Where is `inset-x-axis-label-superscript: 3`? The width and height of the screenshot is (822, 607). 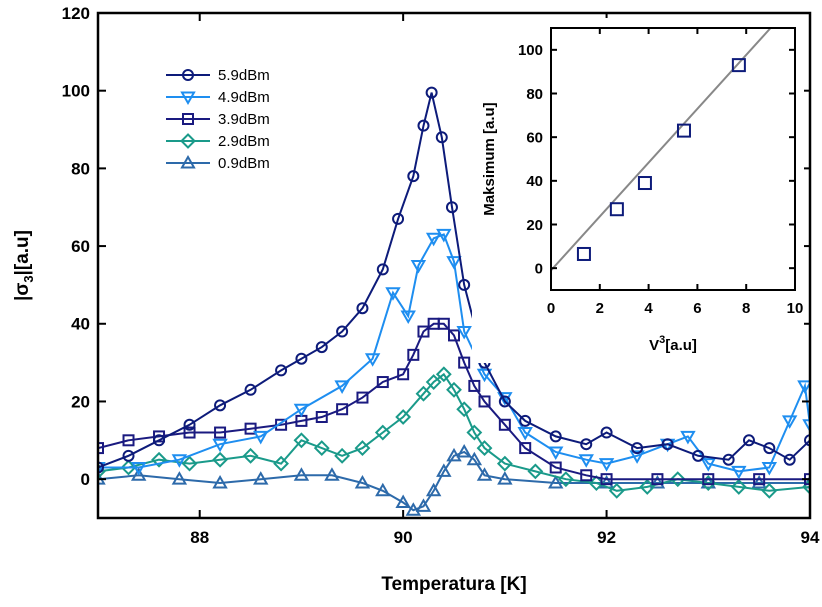 inset-x-axis-label-superscript: 3 is located at coordinates (662, 340).